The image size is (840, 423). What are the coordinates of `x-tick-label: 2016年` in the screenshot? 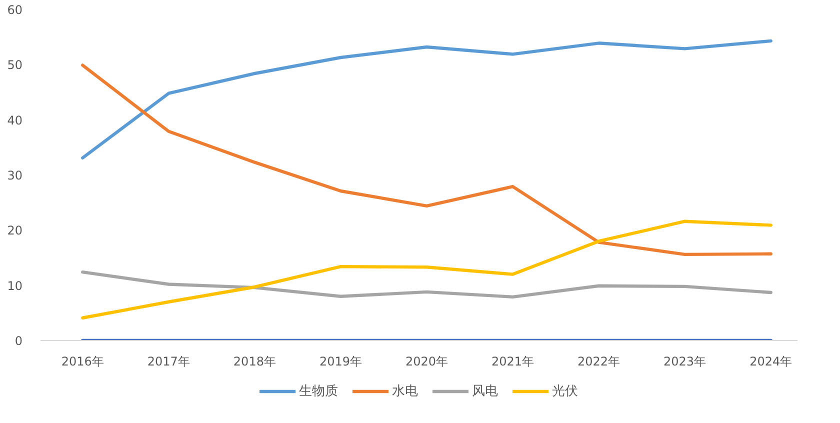 It's located at (82, 361).